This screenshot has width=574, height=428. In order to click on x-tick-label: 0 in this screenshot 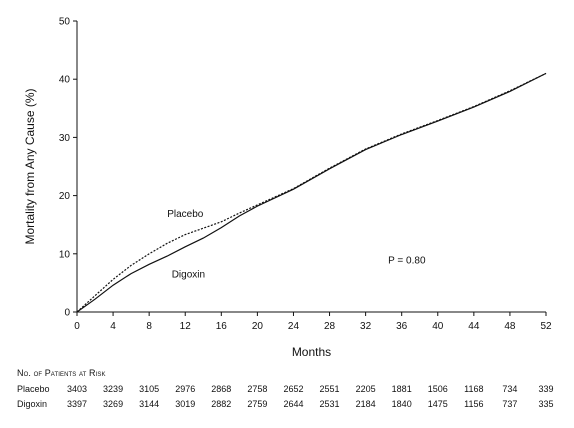, I will do `click(77, 326)`.